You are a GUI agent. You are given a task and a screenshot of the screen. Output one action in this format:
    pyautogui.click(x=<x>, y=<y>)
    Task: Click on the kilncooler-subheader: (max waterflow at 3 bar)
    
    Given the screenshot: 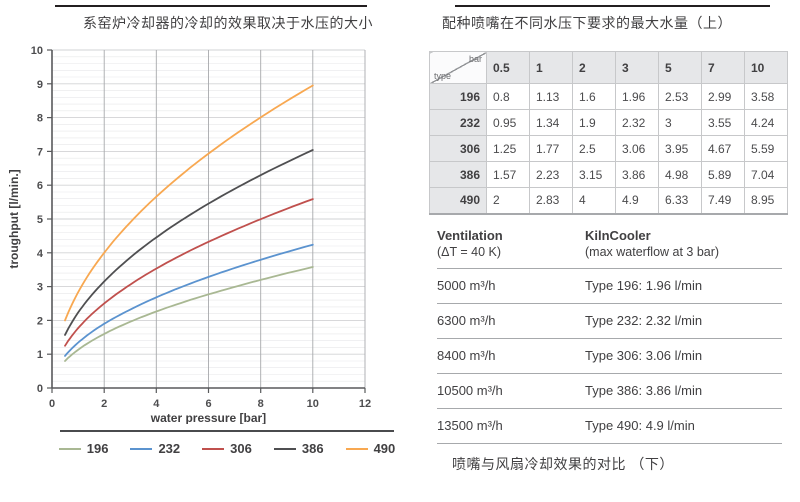 What is the action you would take?
    pyautogui.click(x=652, y=252)
    